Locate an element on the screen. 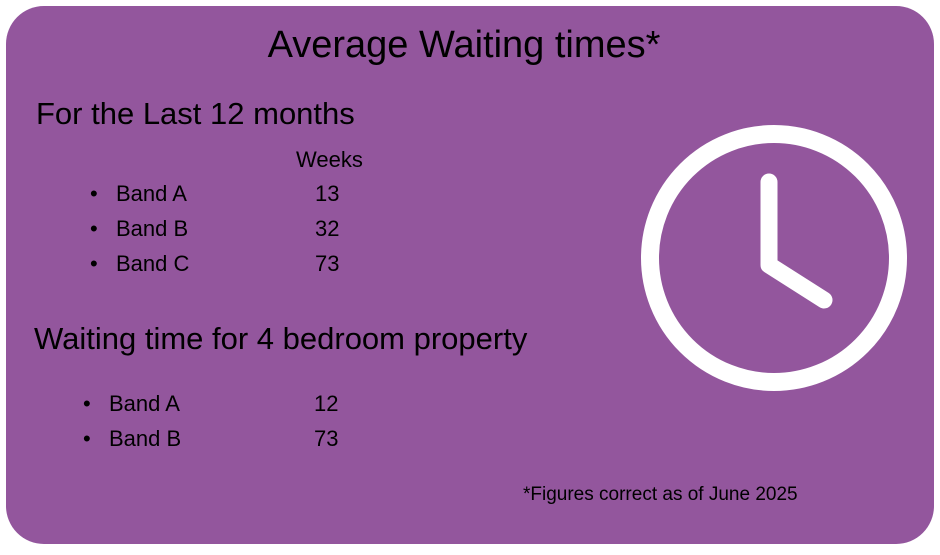  page-title: Average Waiting times* is located at coordinates (464, 45).